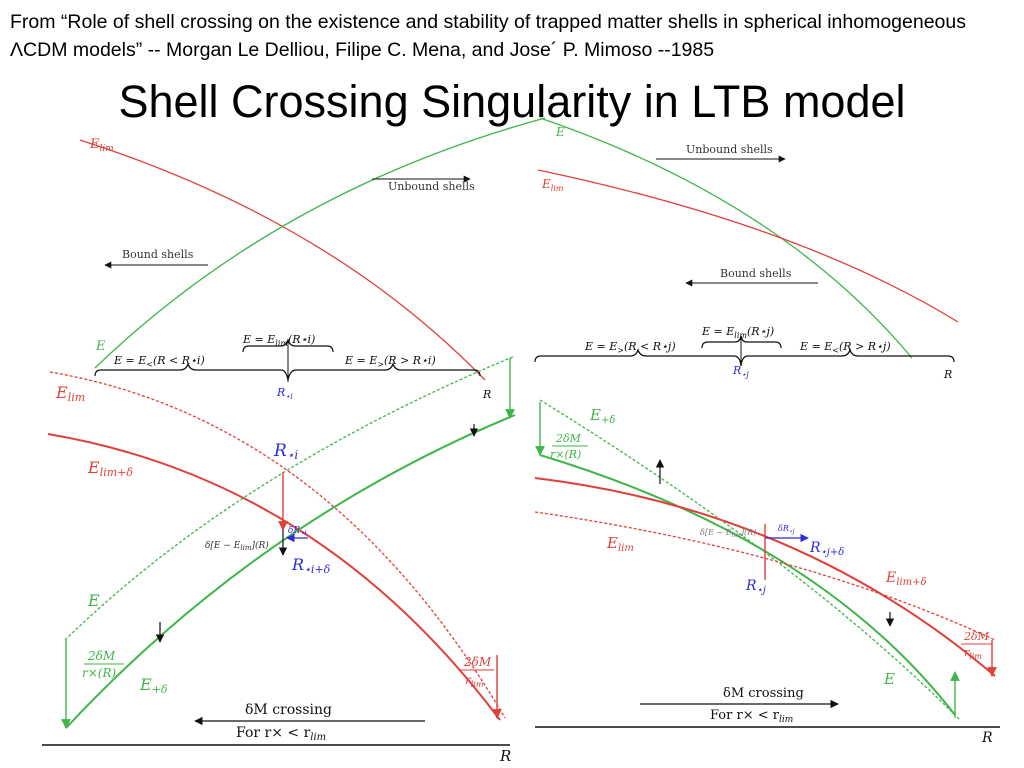  I want to click on label-r-star-i: R⋆i, so click(285, 451).